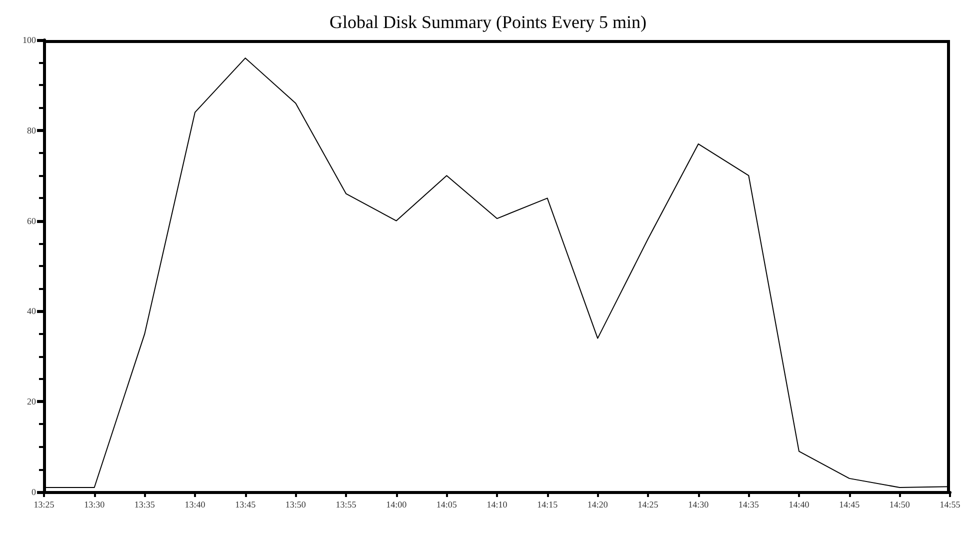 The image size is (977, 546). I want to click on x-tick-label: 14:30, so click(699, 505).